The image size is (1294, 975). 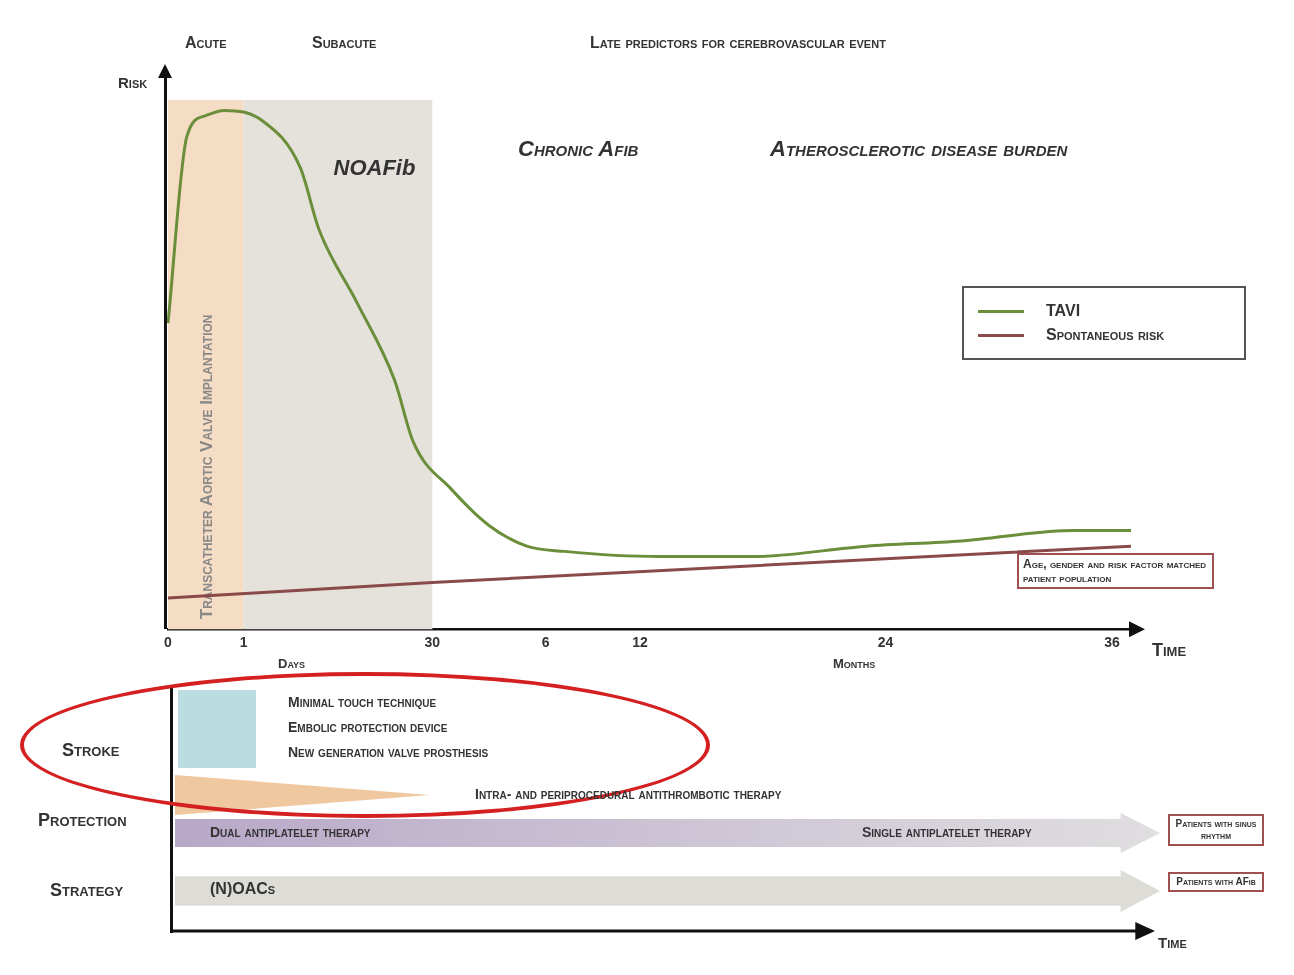 What do you see at coordinates (1063, 311) in the screenshot?
I see `legend-label: TAVI` at bounding box center [1063, 311].